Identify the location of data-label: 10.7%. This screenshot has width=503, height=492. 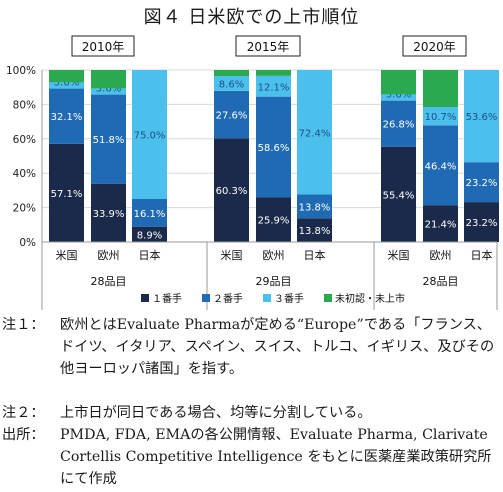
(441, 117).